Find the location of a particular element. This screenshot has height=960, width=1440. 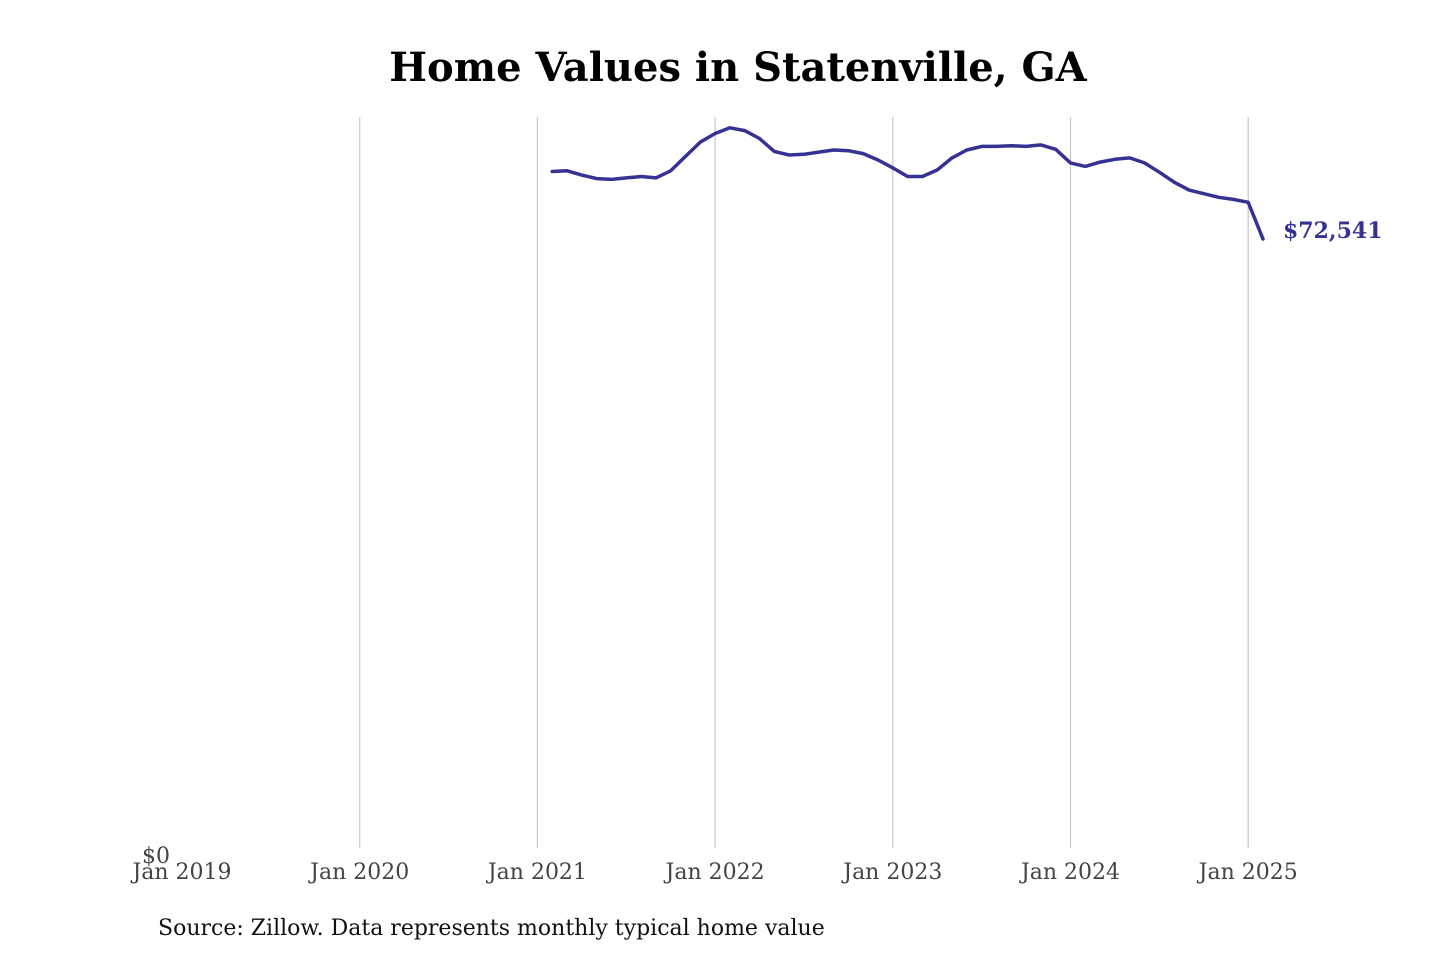

x-tick-label: Jan 2021 is located at coordinates (536, 872).